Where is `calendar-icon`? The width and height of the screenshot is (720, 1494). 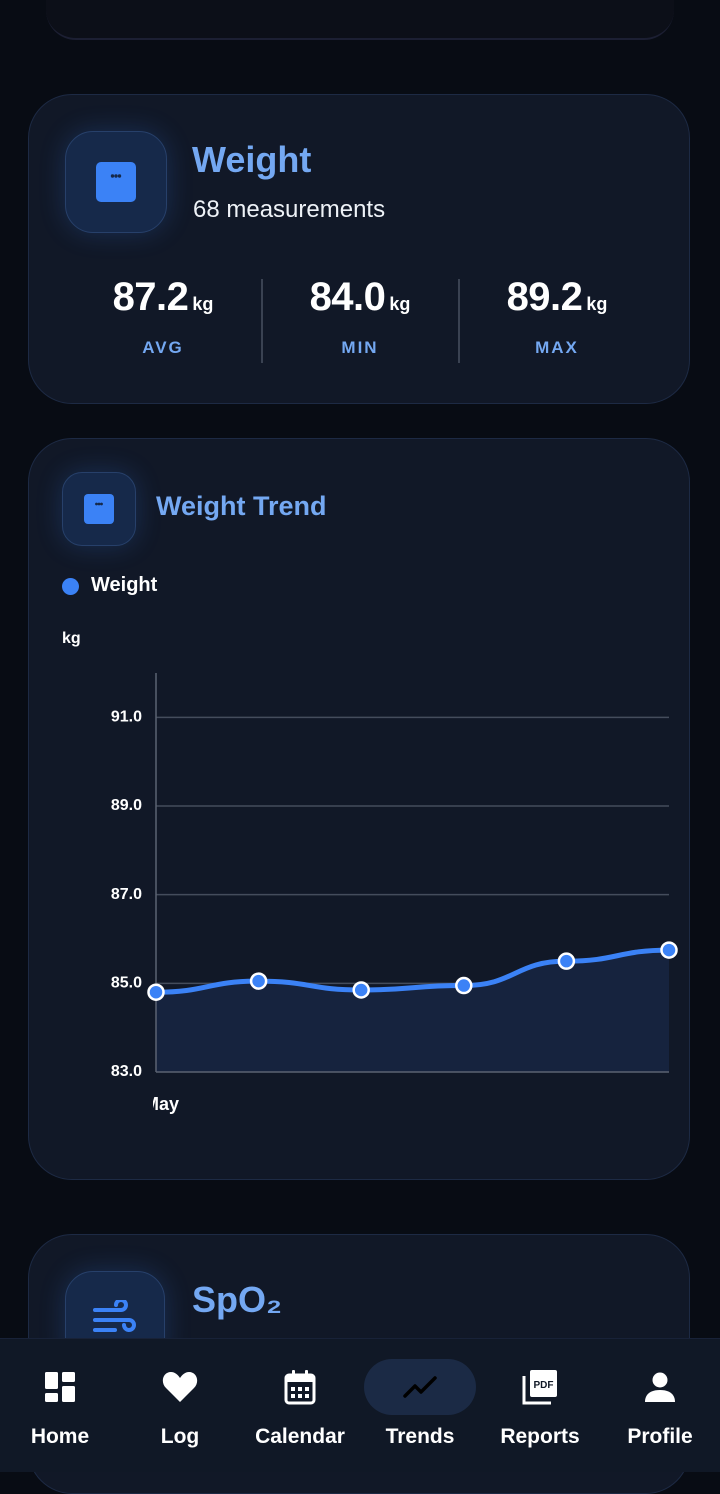 calendar-icon is located at coordinates (300, 1387).